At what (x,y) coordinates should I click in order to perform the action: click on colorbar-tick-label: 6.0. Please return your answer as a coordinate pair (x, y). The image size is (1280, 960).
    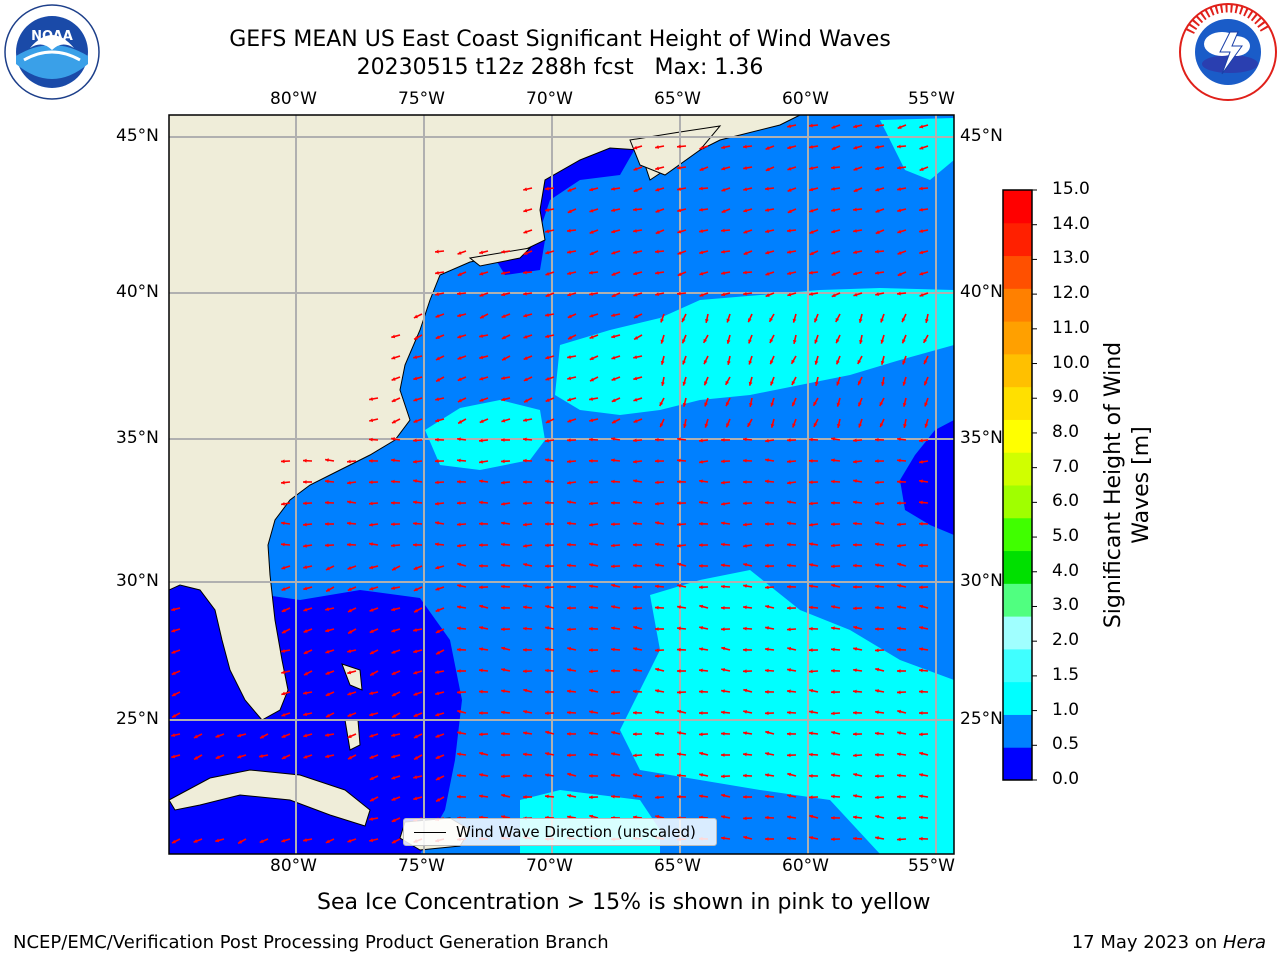
    Looking at the image, I should click on (1066, 501).